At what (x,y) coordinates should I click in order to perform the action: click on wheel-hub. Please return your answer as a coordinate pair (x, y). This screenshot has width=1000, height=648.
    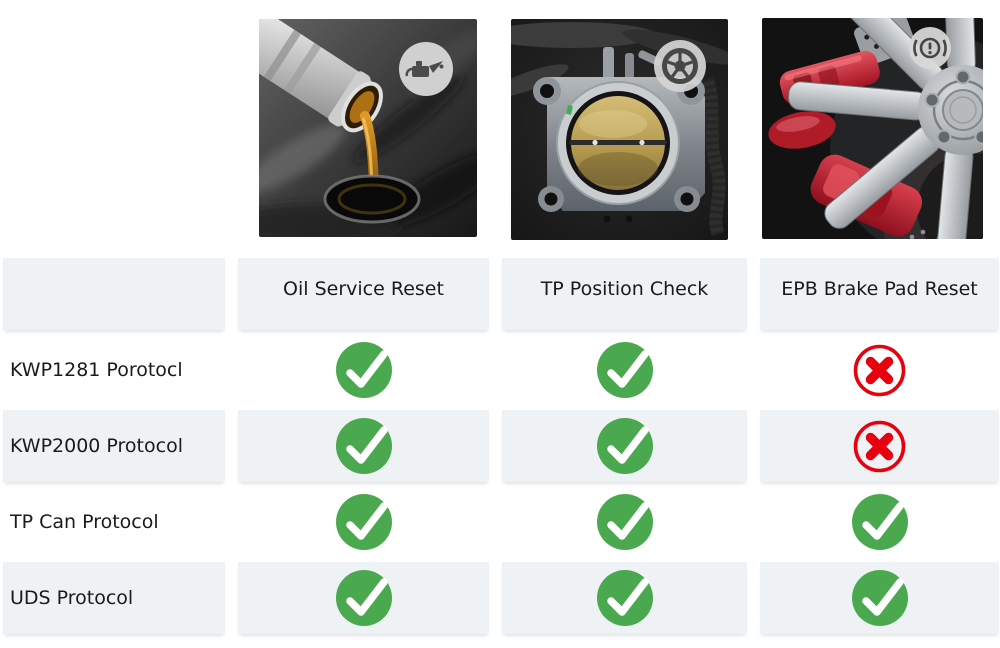
    Looking at the image, I should click on (950, 110).